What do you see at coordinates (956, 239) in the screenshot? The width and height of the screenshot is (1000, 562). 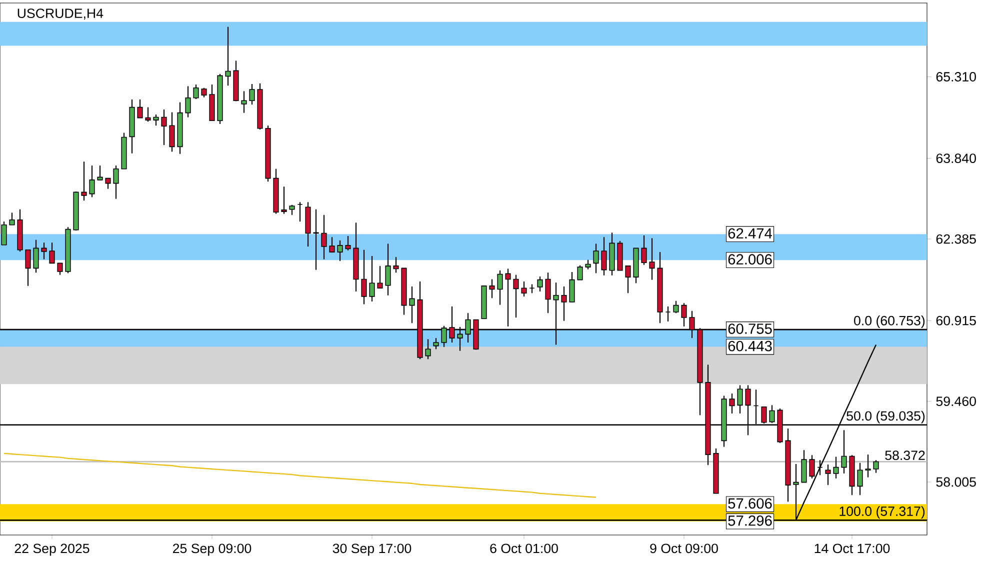 I see `y-tick-label: 62.385` at bounding box center [956, 239].